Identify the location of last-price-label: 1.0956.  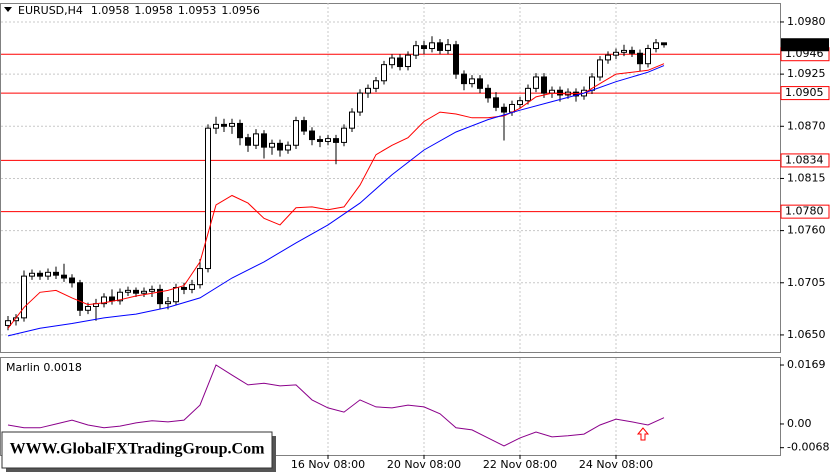
(804, 44).